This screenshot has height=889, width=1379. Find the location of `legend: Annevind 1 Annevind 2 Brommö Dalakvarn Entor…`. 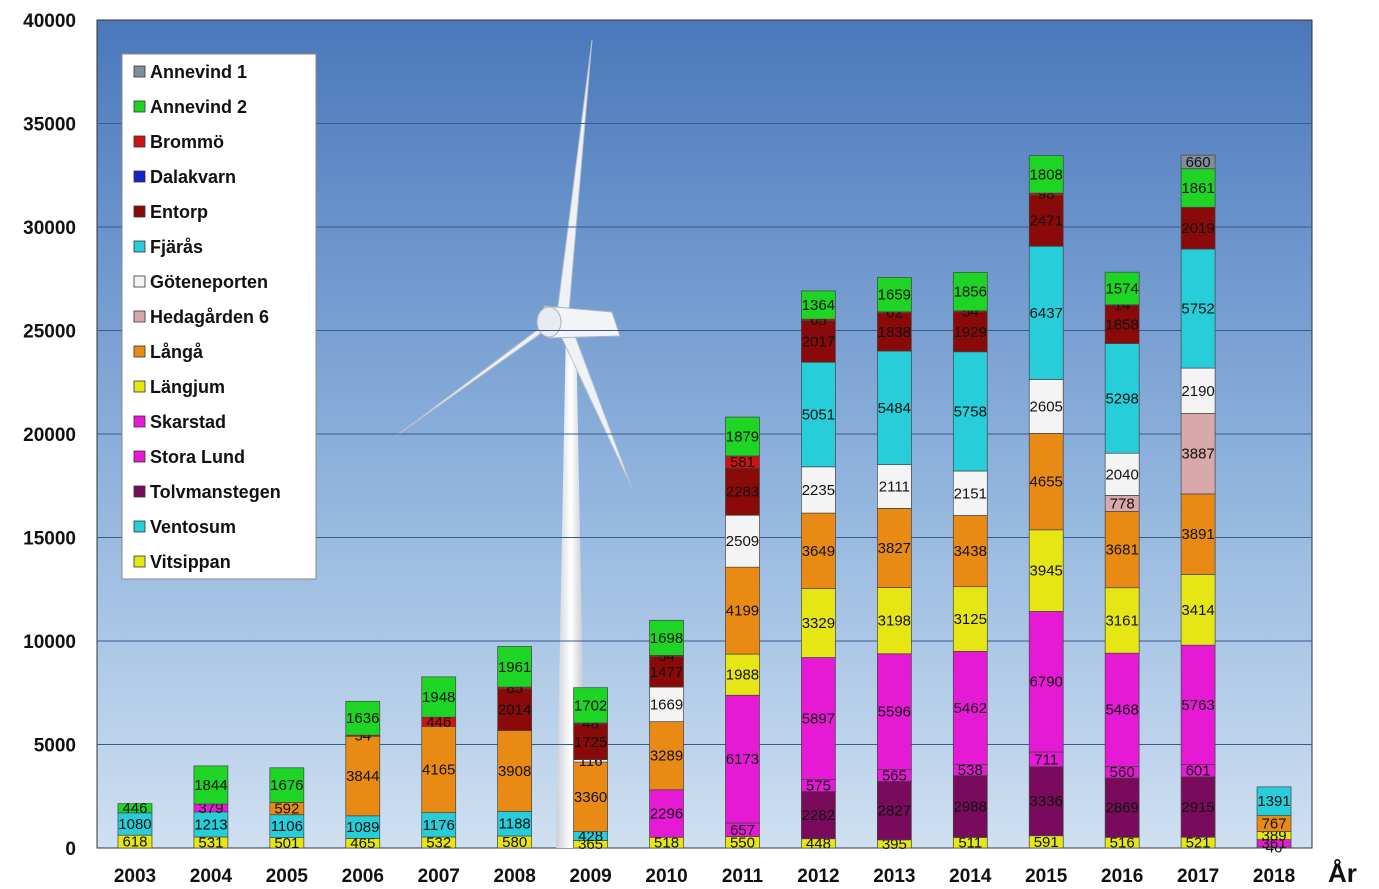

legend: Annevind 1 Annevind 2 Brommö Dalakvarn Entor… is located at coordinates (219, 316).